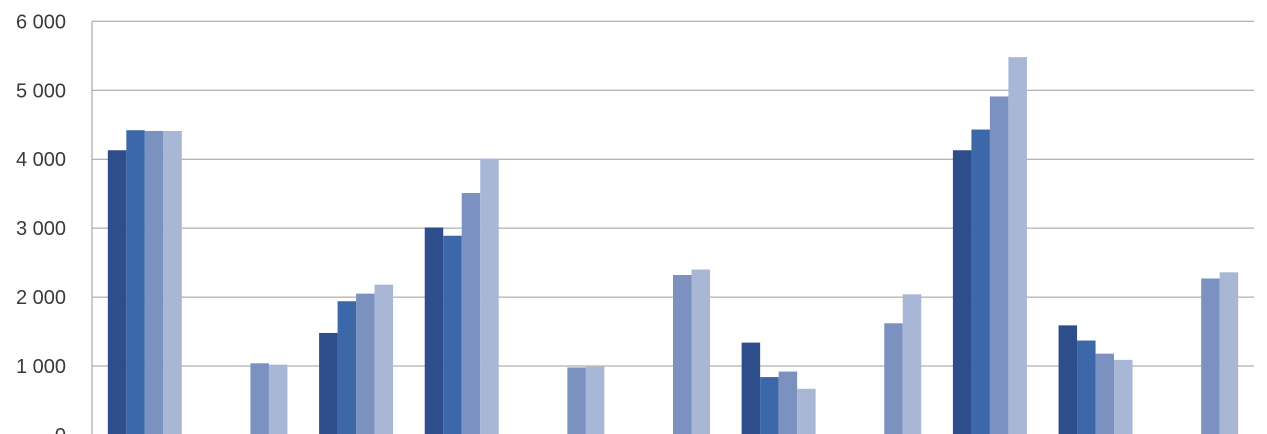  What do you see at coordinates (41, 298) in the screenshot?
I see `y-tick-label: 2 000` at bounding box center [41, 298].